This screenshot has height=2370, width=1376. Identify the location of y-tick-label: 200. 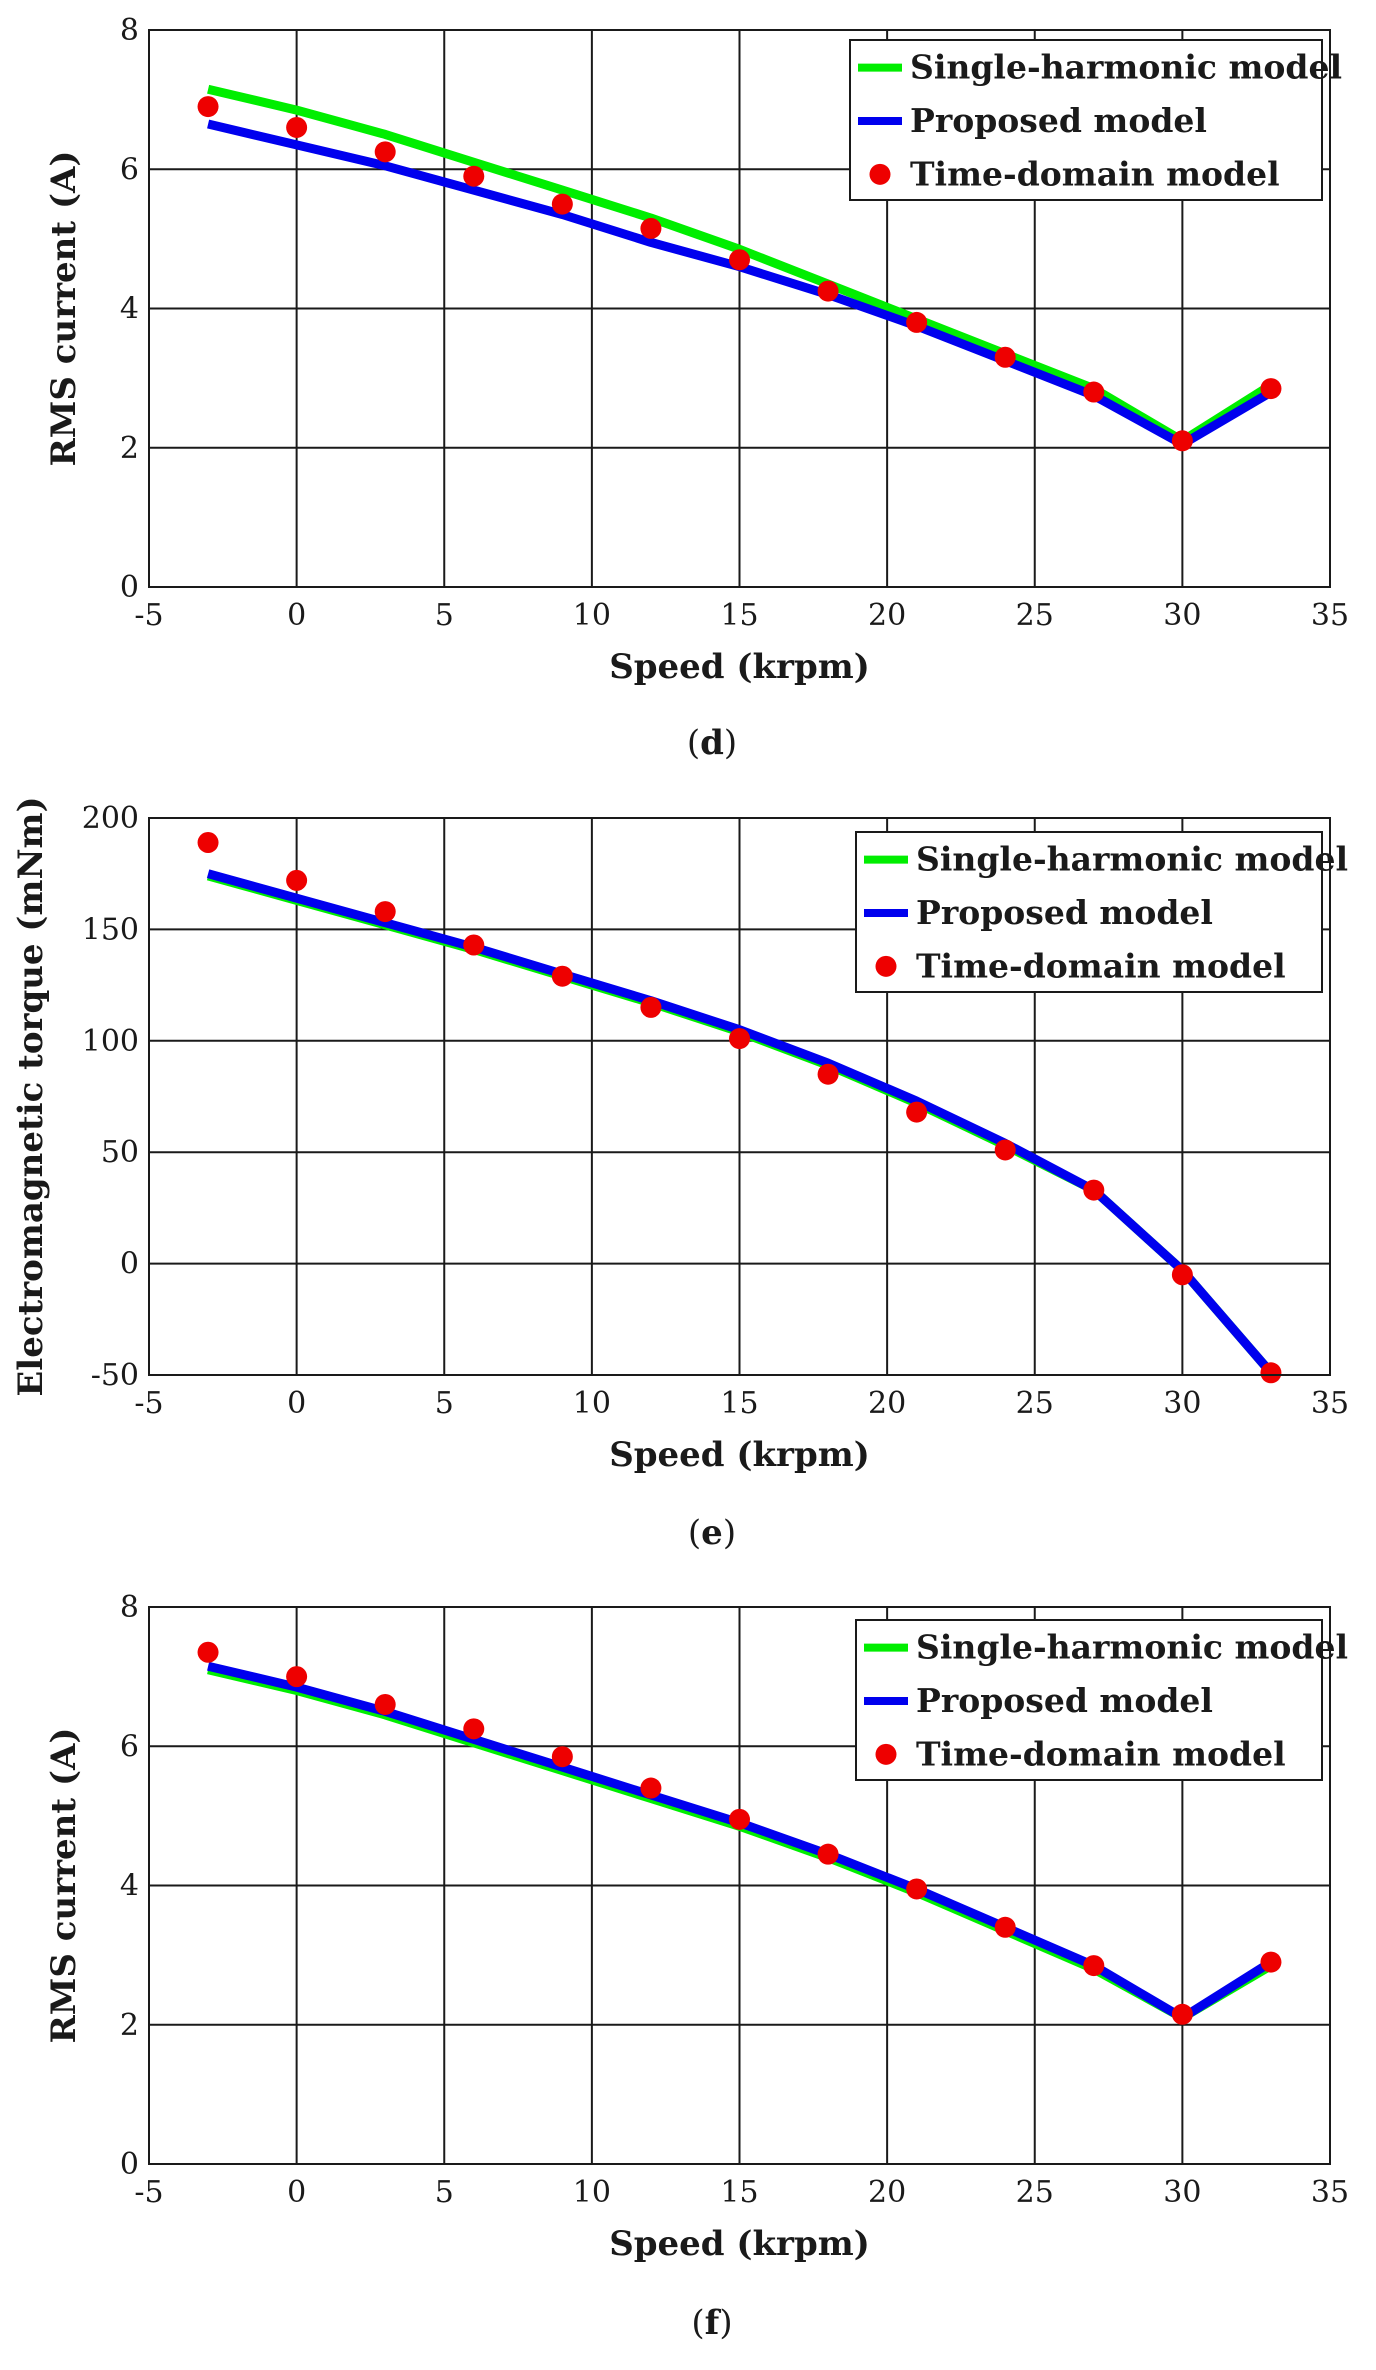
(110, 818).